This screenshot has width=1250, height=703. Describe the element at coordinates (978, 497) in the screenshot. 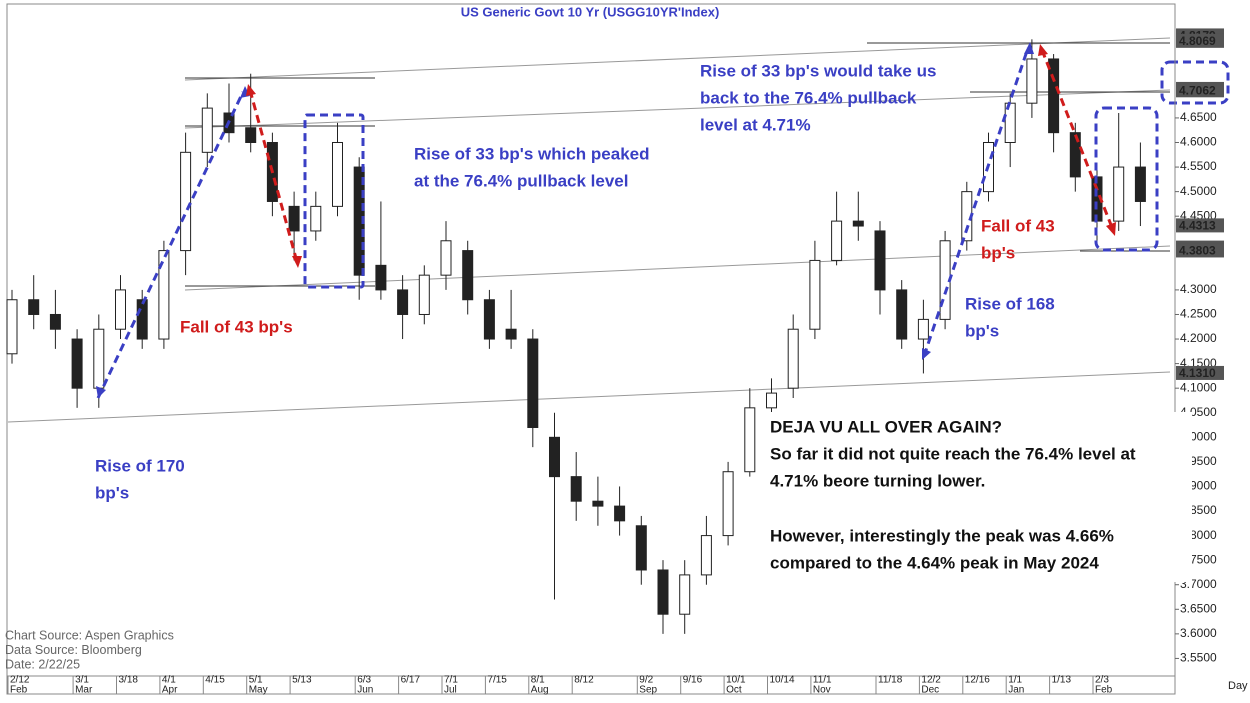

I see `commentary-box` at that location.